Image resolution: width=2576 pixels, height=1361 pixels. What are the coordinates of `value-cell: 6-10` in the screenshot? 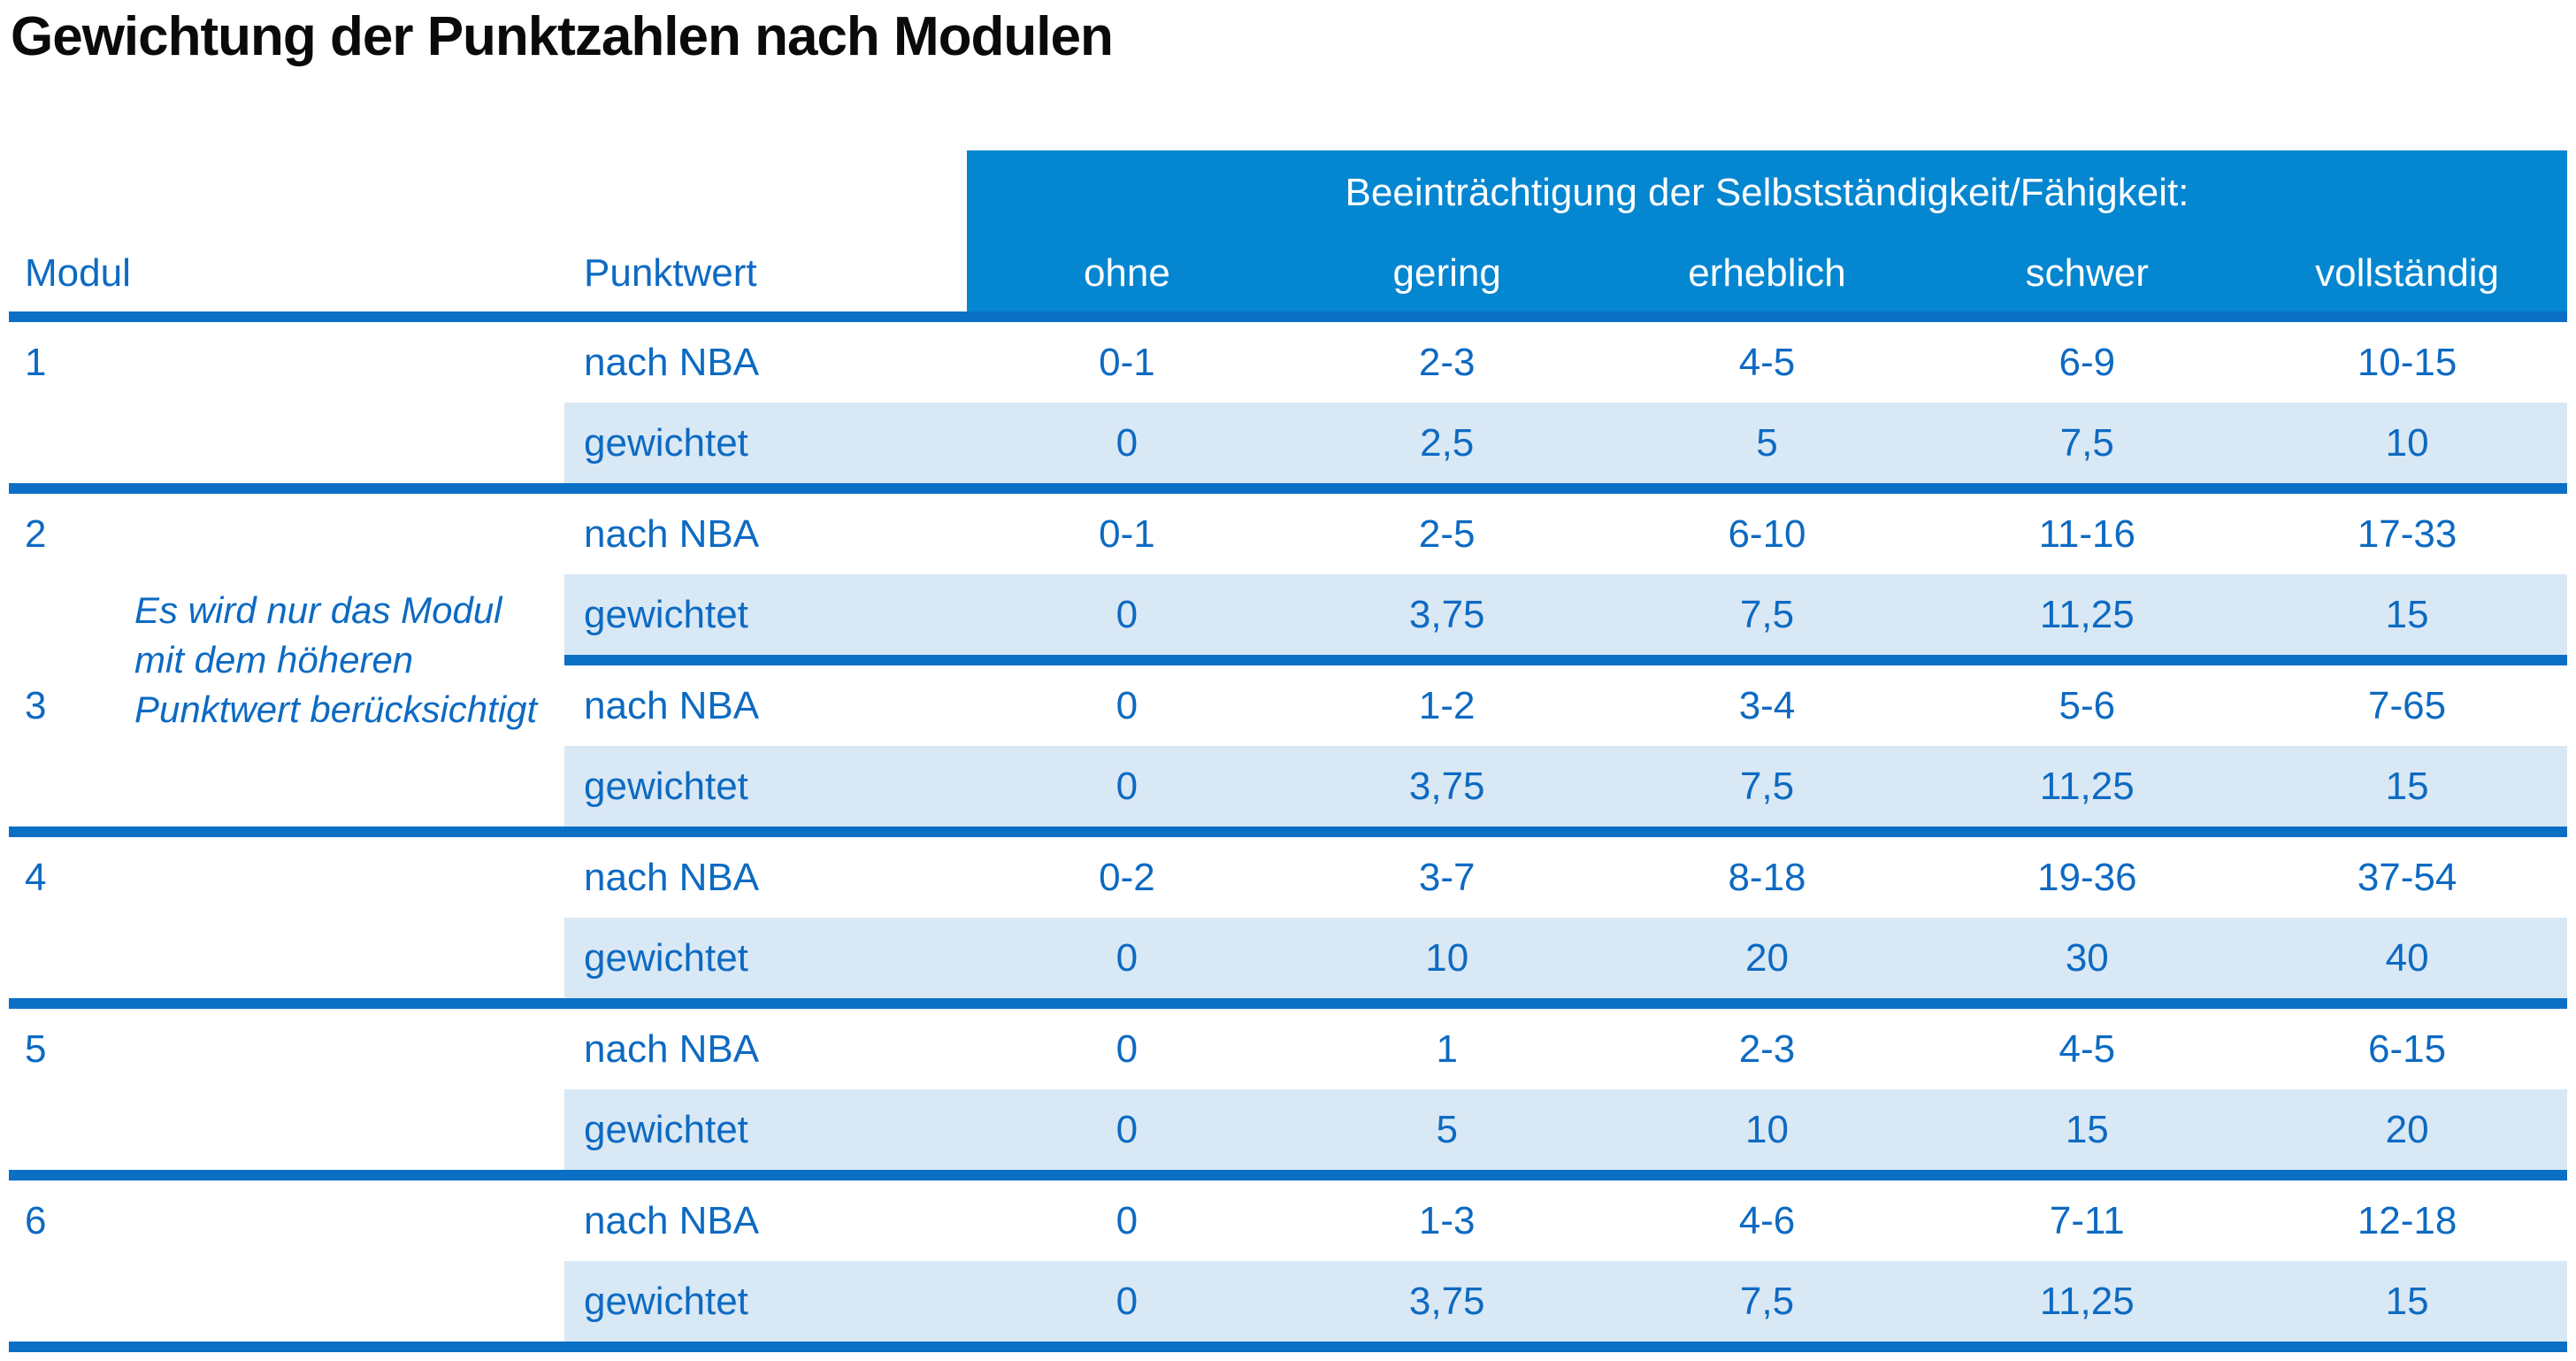 It's located at (1767, 533).